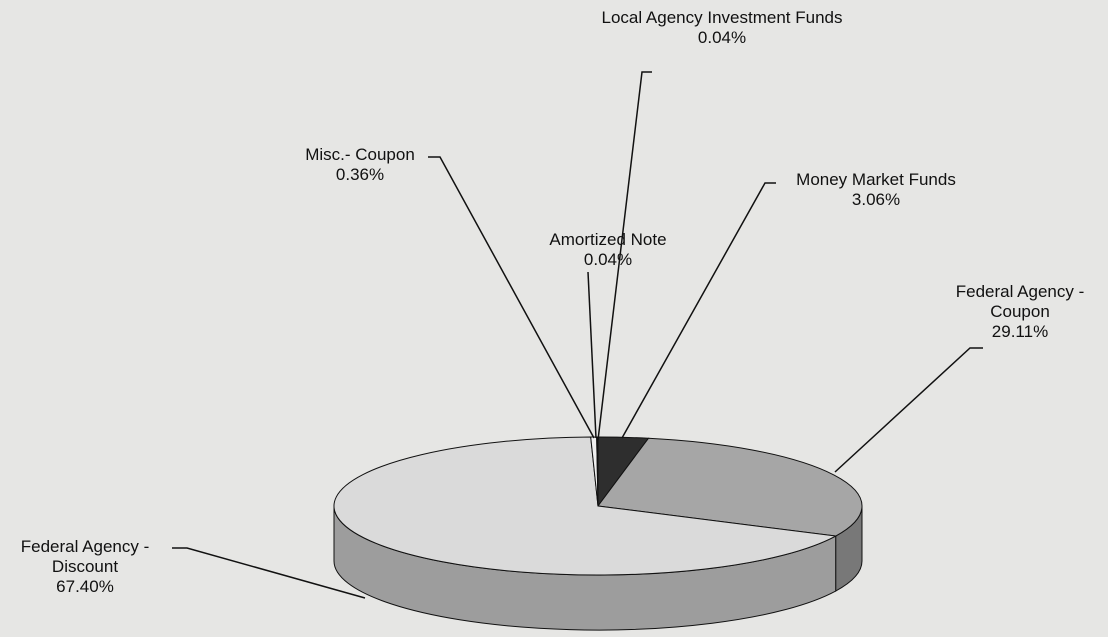  What do you see at coordinates (360, 174) in the screenshot?
I see `label-value: 0.36%` at bounding box center [360, 174].